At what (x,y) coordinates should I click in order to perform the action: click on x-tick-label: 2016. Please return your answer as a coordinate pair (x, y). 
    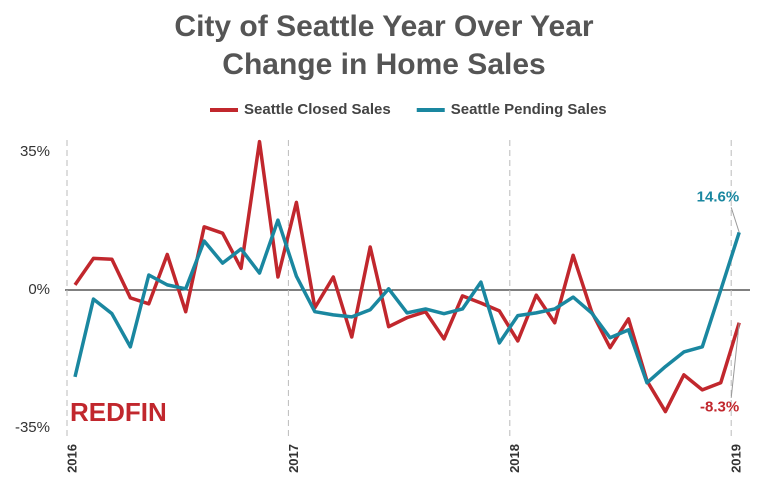
    Looking at the image, I should click on (71, 458).